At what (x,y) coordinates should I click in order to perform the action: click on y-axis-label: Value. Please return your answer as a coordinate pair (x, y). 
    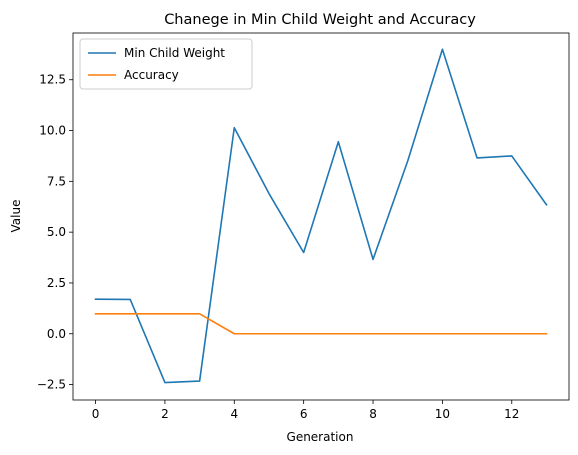
    Looking at the image, I should click on (16, 216).